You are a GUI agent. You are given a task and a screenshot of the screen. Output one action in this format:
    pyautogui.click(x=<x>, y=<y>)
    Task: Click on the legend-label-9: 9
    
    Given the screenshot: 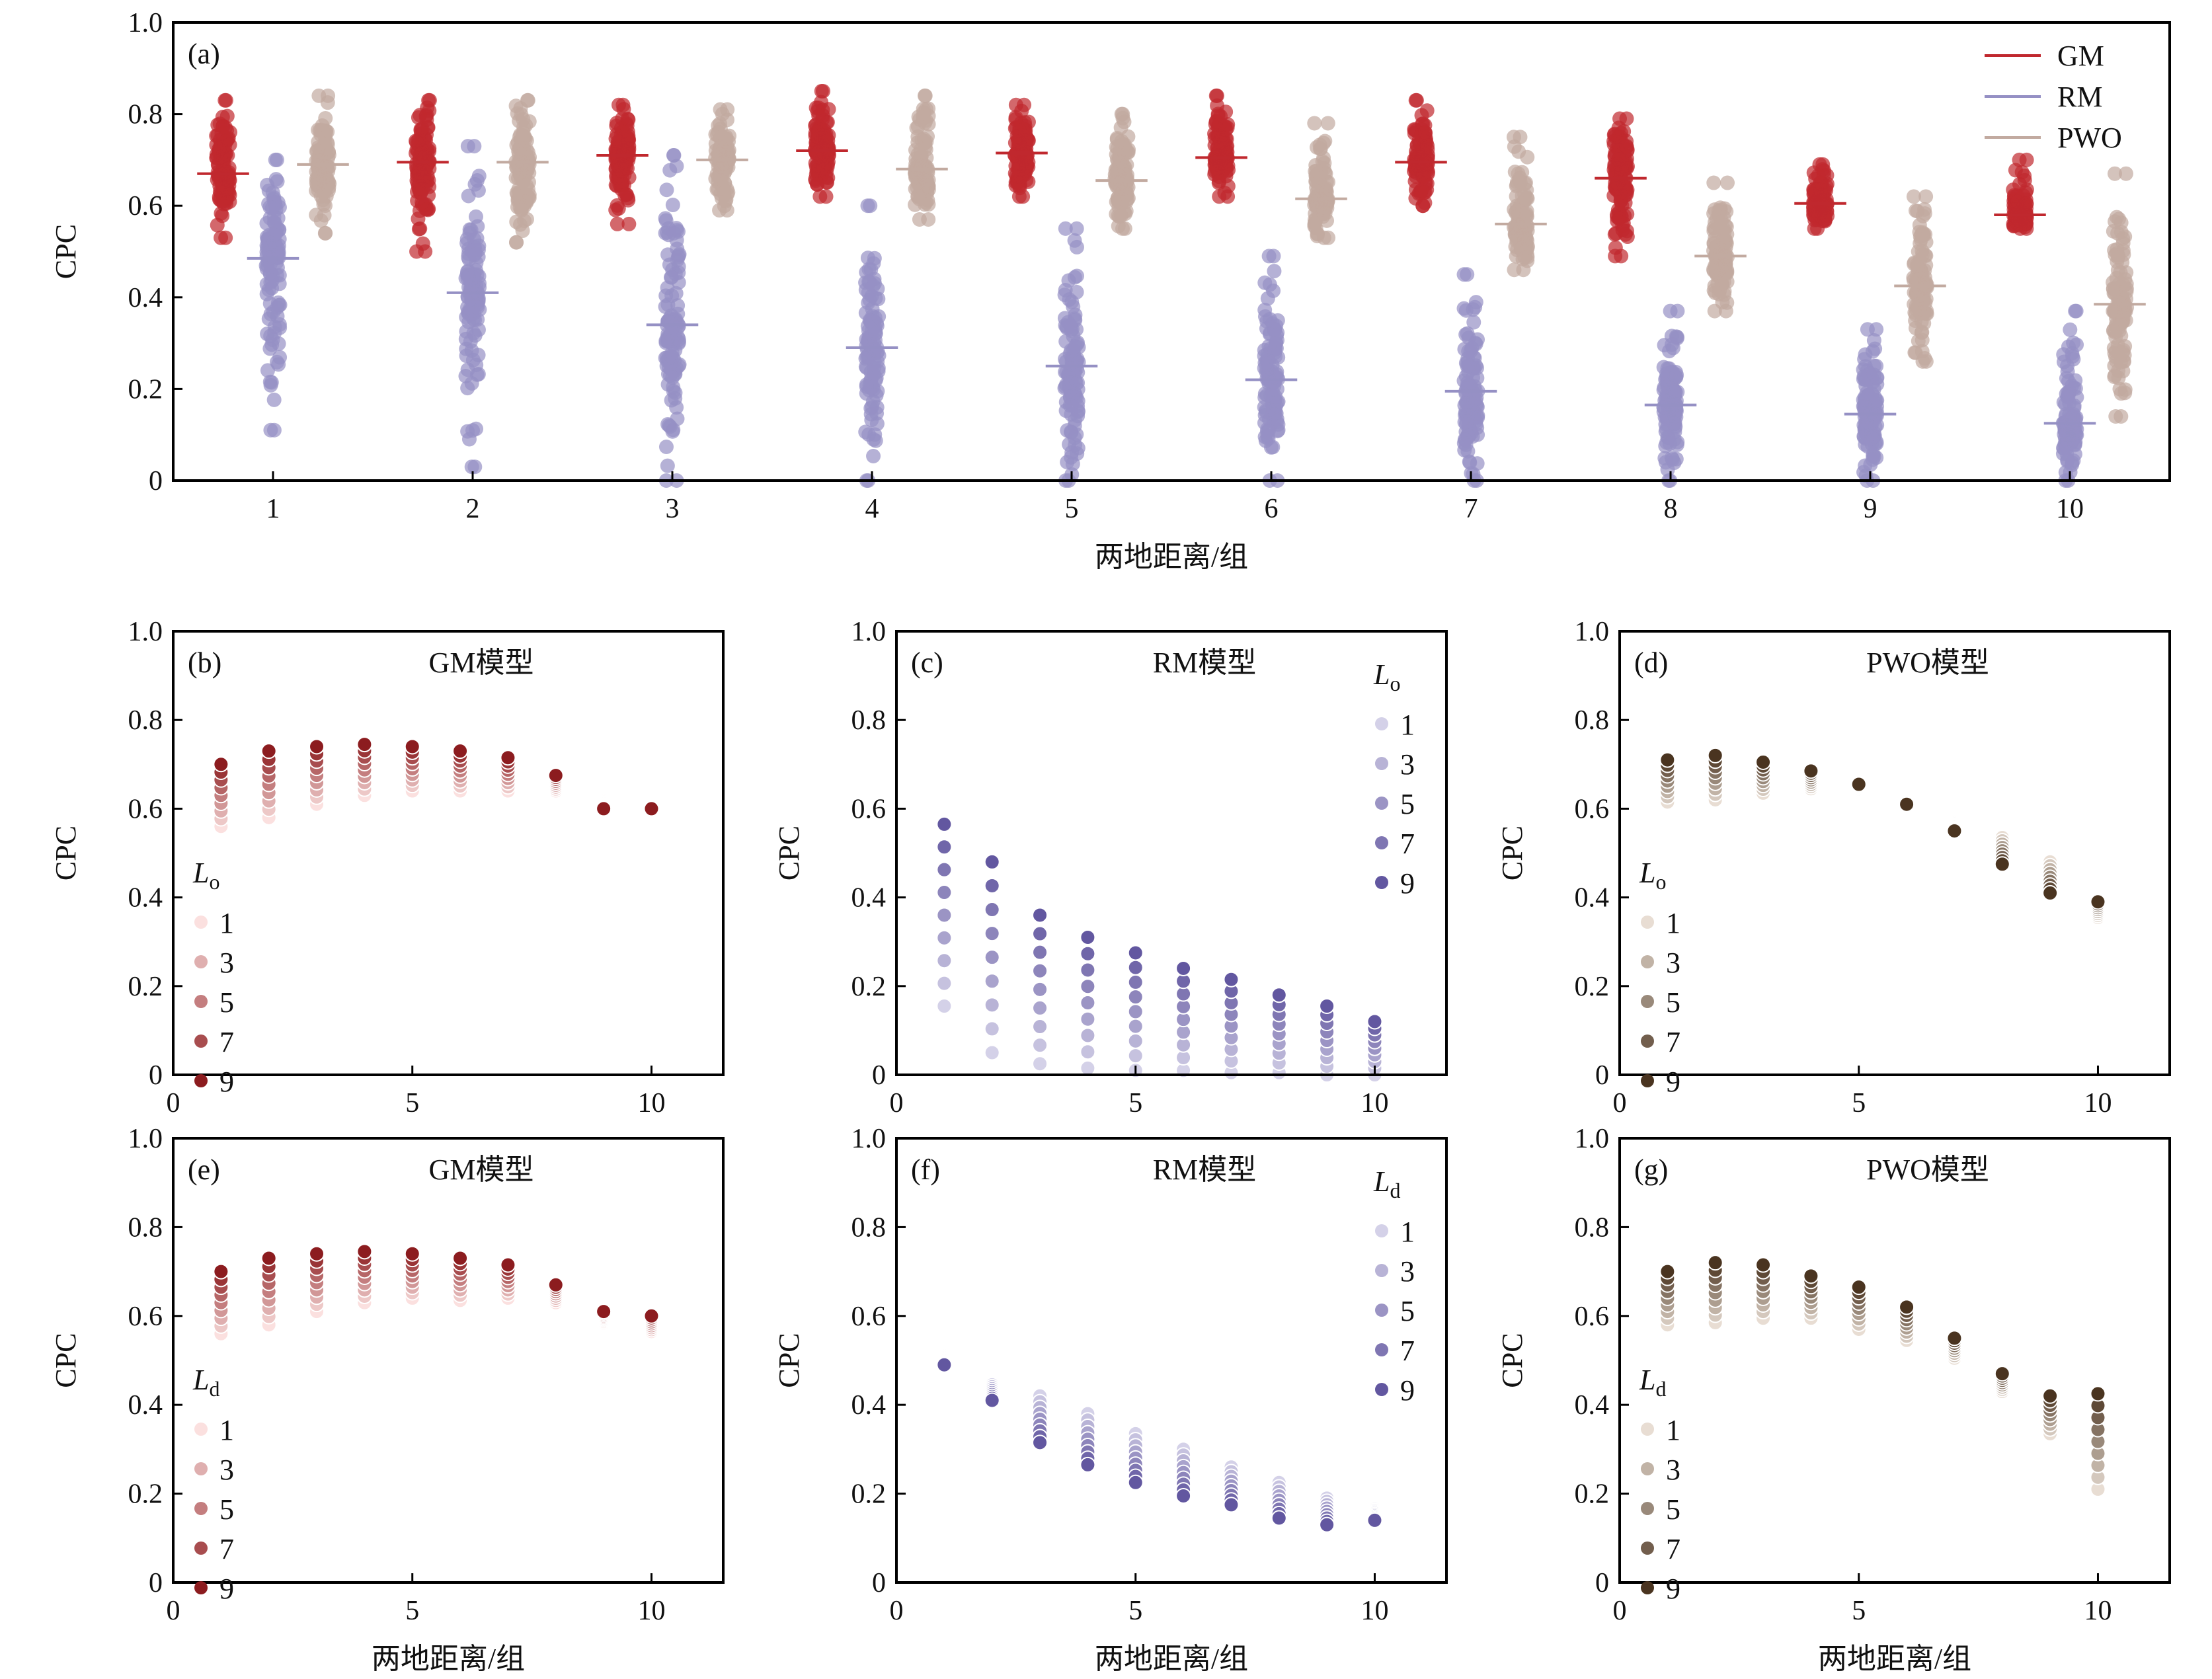 What is the action you would take?
    pyautogui.click(x=1407, y=883)
    